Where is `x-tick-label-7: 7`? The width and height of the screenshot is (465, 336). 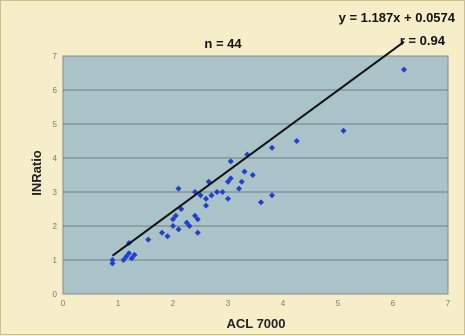
x-tick-label-7: 7 is located at coordinates (448, 303).